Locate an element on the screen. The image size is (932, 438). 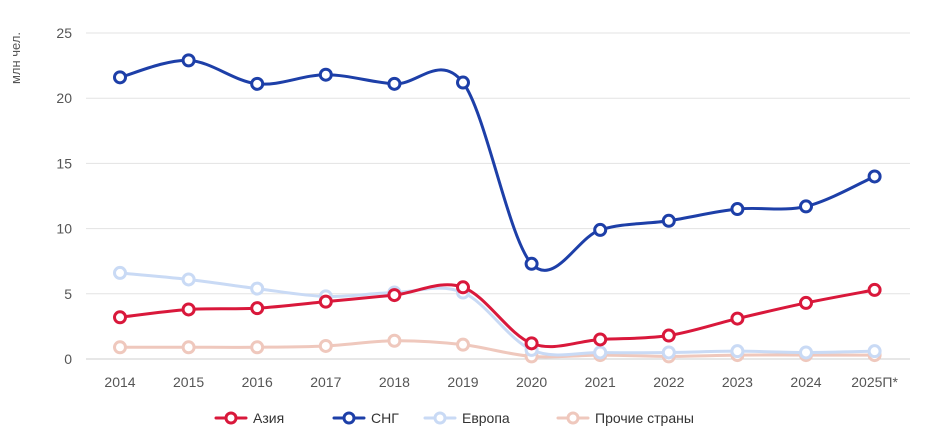
x-tick-label: 2016 is located at coordinates (257, 382).